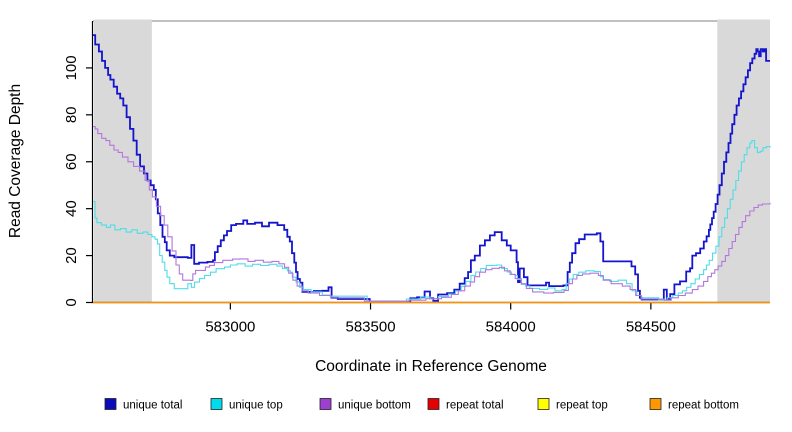 The height and width of the screenshot is (432, 792). Describe the element at coordinates (431, 366) in the screenshot. I see `x-axis-title: Coordinate in Reference Genome` at that location.